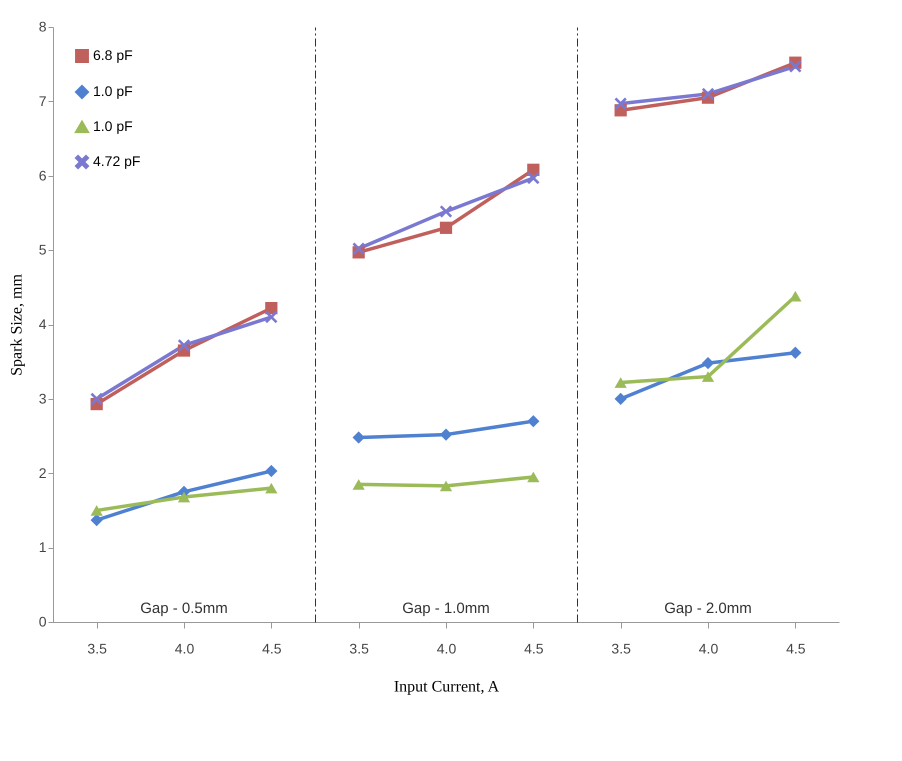  Describe the element at coordinates (42, 26) in the screenshot. I see `y-tick-label: 8` at that location.